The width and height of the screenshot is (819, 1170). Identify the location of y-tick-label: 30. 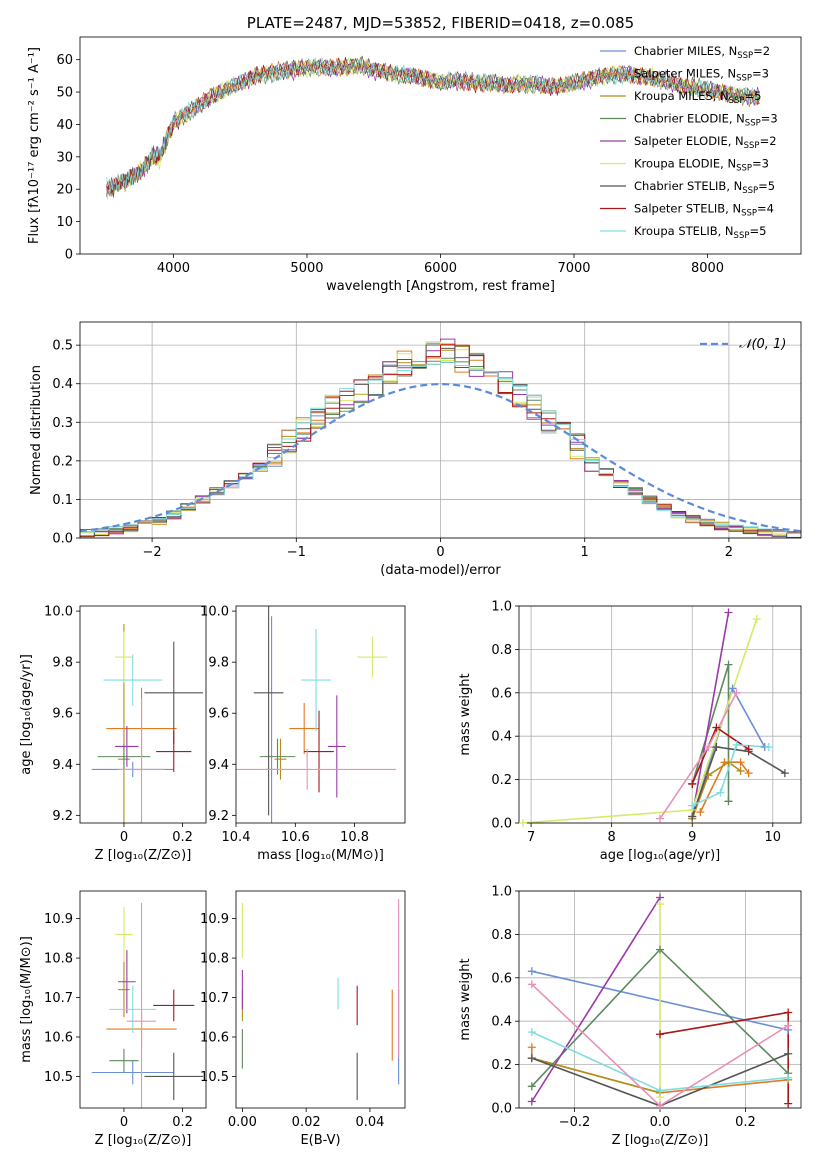
(64, 157).